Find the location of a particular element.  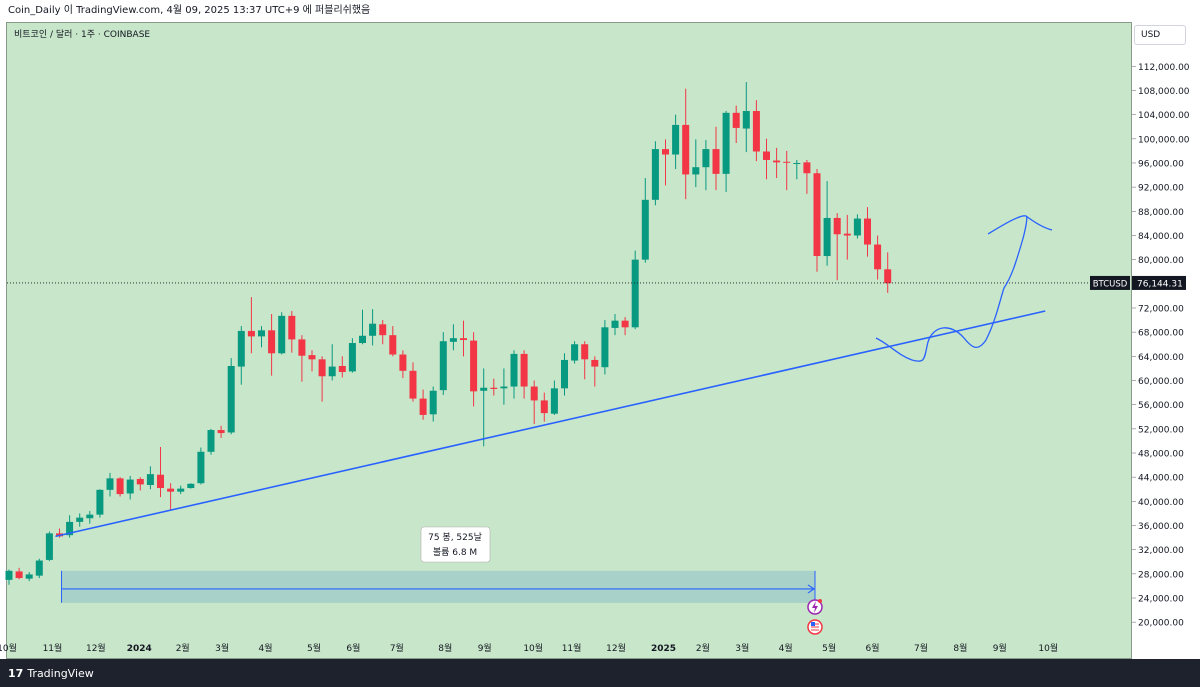

y-tick-label: 104,000.00 is located at coordinates (1164, 116).